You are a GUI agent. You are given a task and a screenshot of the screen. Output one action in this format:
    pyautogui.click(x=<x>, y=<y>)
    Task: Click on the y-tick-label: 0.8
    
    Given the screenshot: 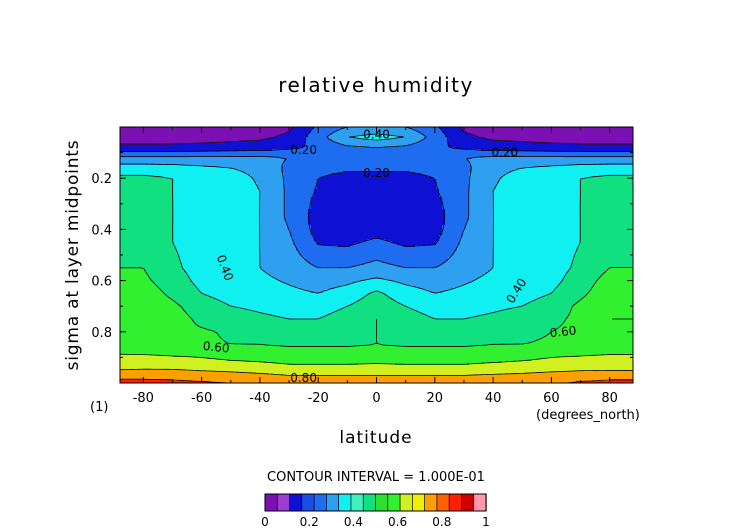 What is the action you would take?
    pyautogui.click(x=101, y=333)
    